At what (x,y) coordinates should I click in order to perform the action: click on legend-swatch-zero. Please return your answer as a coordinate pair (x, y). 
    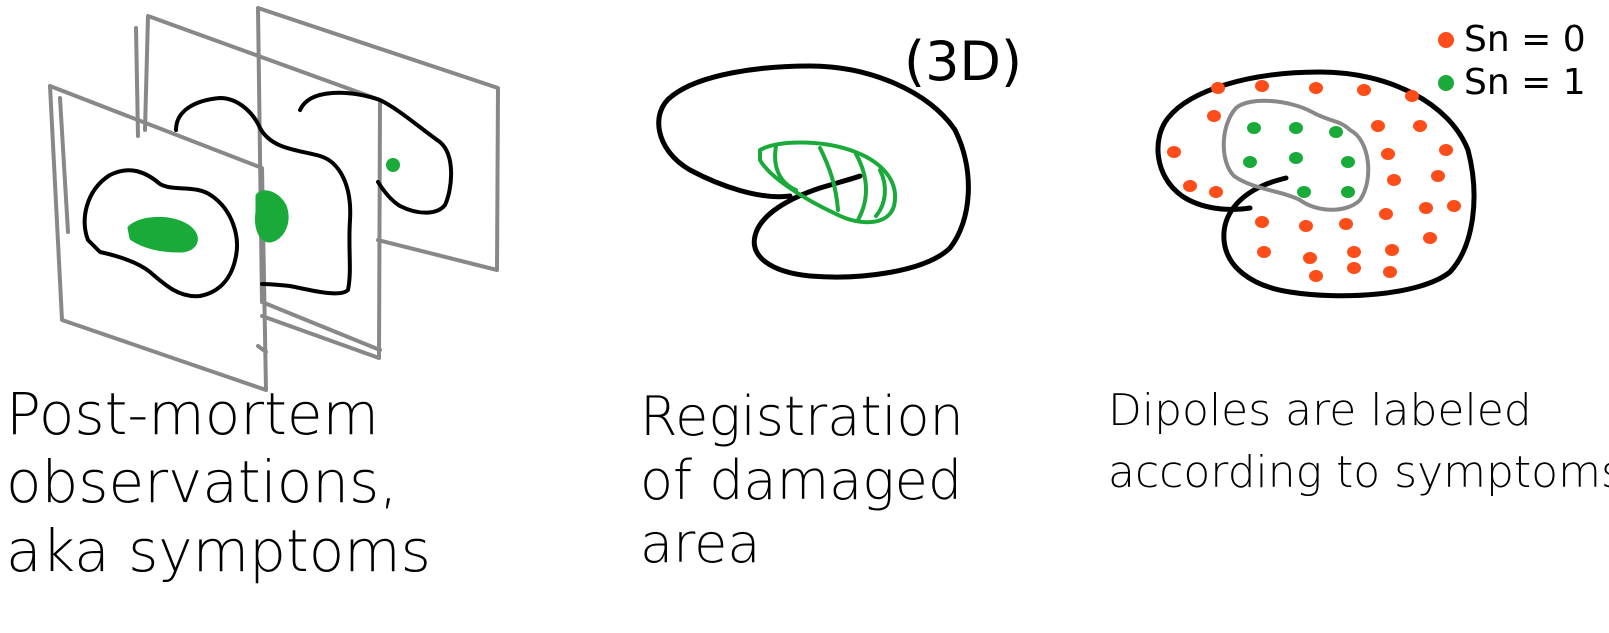
    Looking at the image, I should click on (1446, 39).